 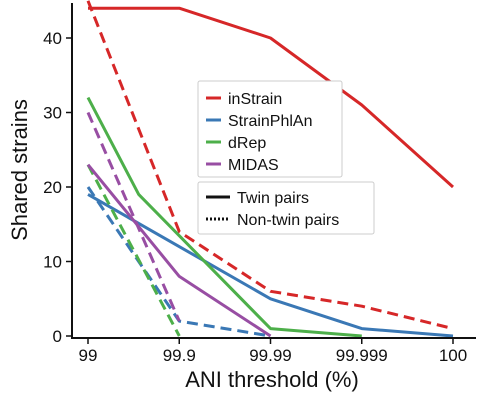 I want to click on series-line-midas-non-twin, so click(x=133, y=216).